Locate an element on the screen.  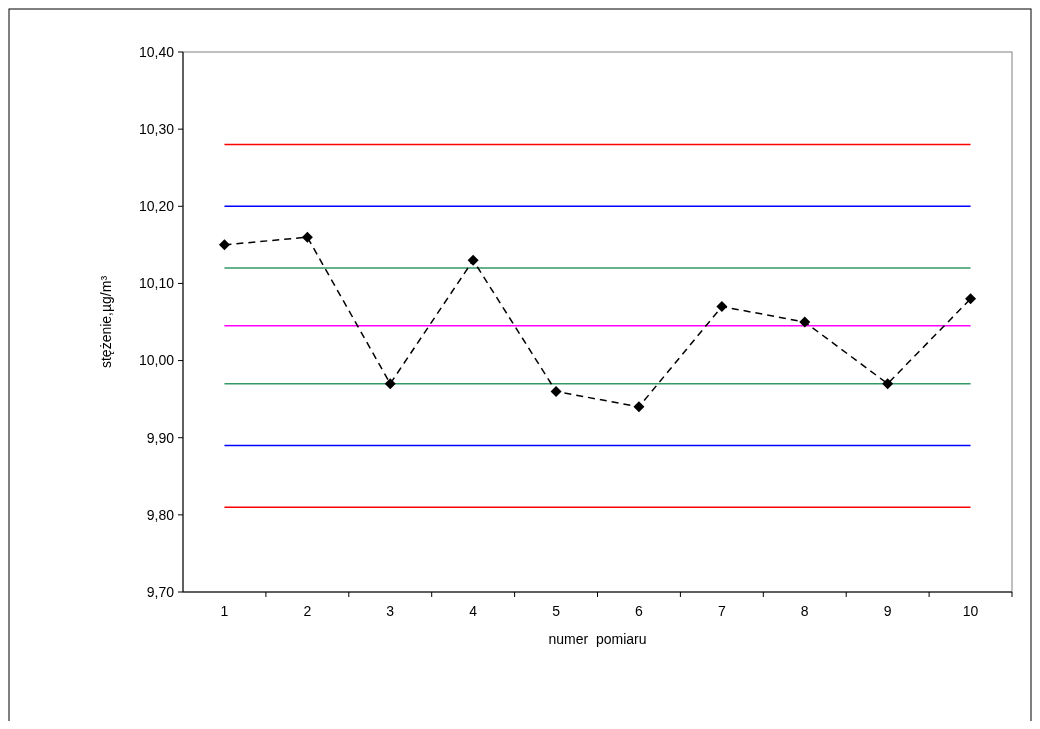
x-tick-label: 5 is located at coordinates (556, 611).